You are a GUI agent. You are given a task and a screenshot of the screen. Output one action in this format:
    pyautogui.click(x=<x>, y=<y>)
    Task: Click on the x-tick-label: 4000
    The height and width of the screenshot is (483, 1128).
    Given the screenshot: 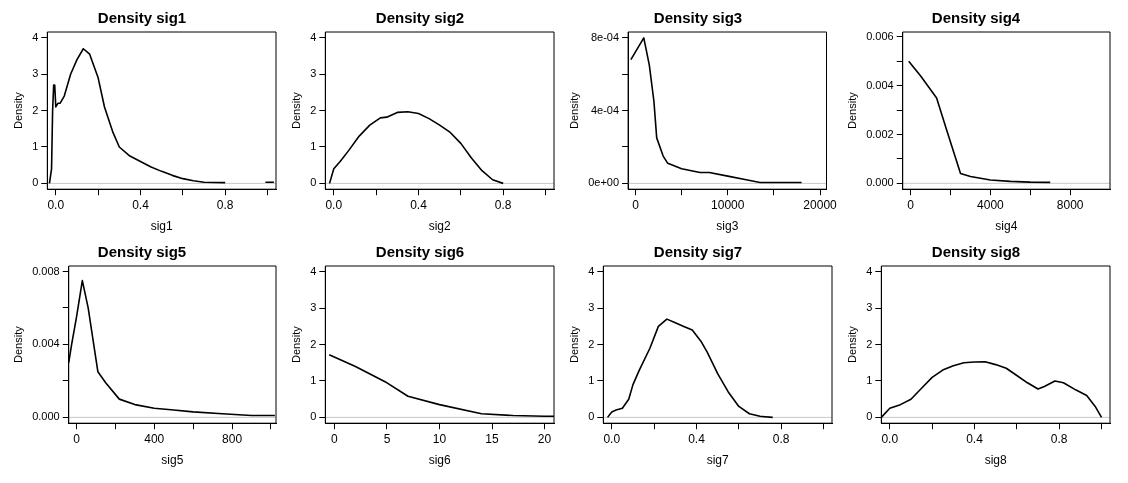 What is the action you would take?
    pyautogui.click(x=991, y=204)
    